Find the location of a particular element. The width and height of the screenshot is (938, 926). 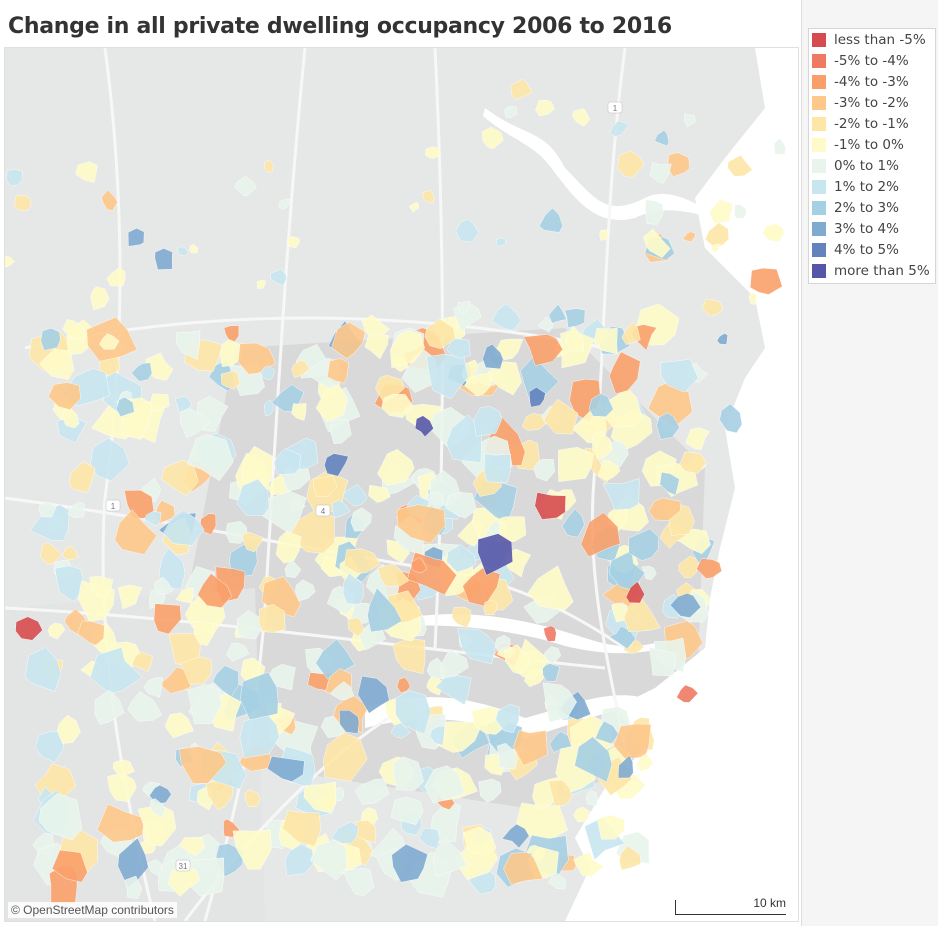

legend-item: more than 5% is located at coordinates (872, 270).